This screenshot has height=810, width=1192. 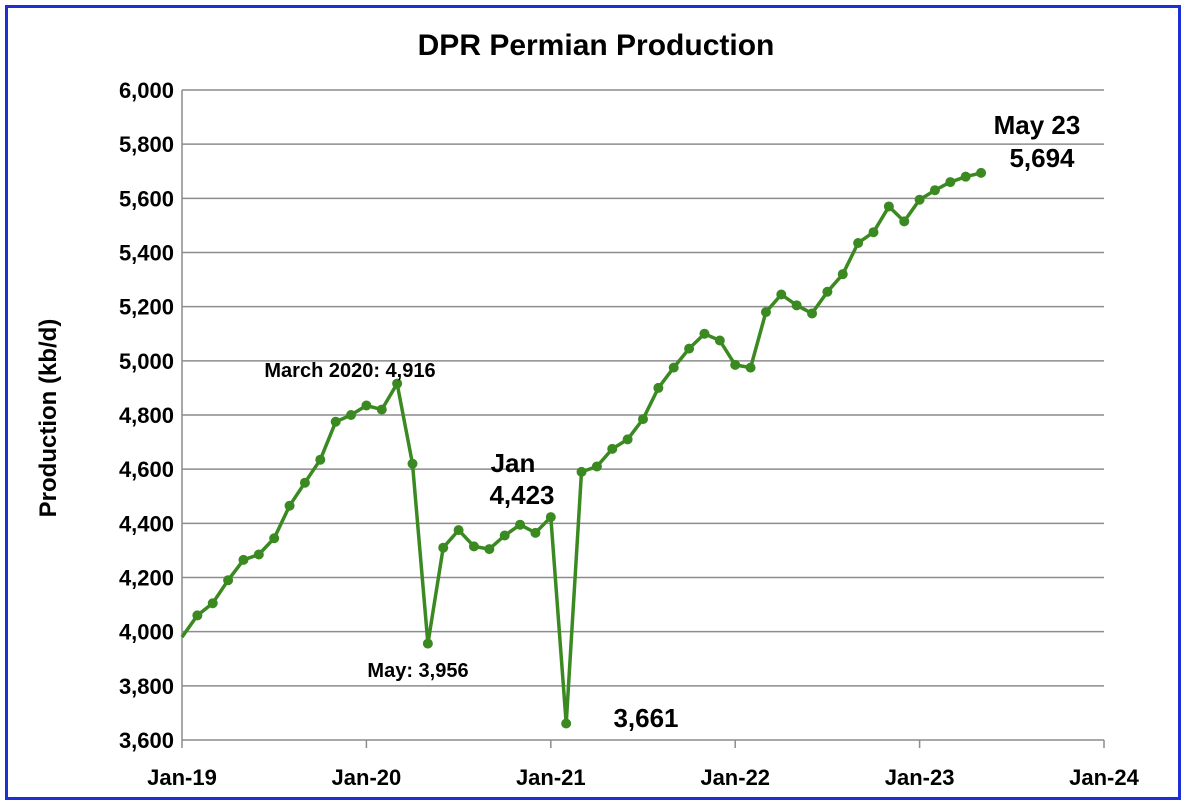 What do you see at coordinates (146, 415) in the screenshot?
I see `y-tick-label: 4,800` at bounding box center [146, 415].